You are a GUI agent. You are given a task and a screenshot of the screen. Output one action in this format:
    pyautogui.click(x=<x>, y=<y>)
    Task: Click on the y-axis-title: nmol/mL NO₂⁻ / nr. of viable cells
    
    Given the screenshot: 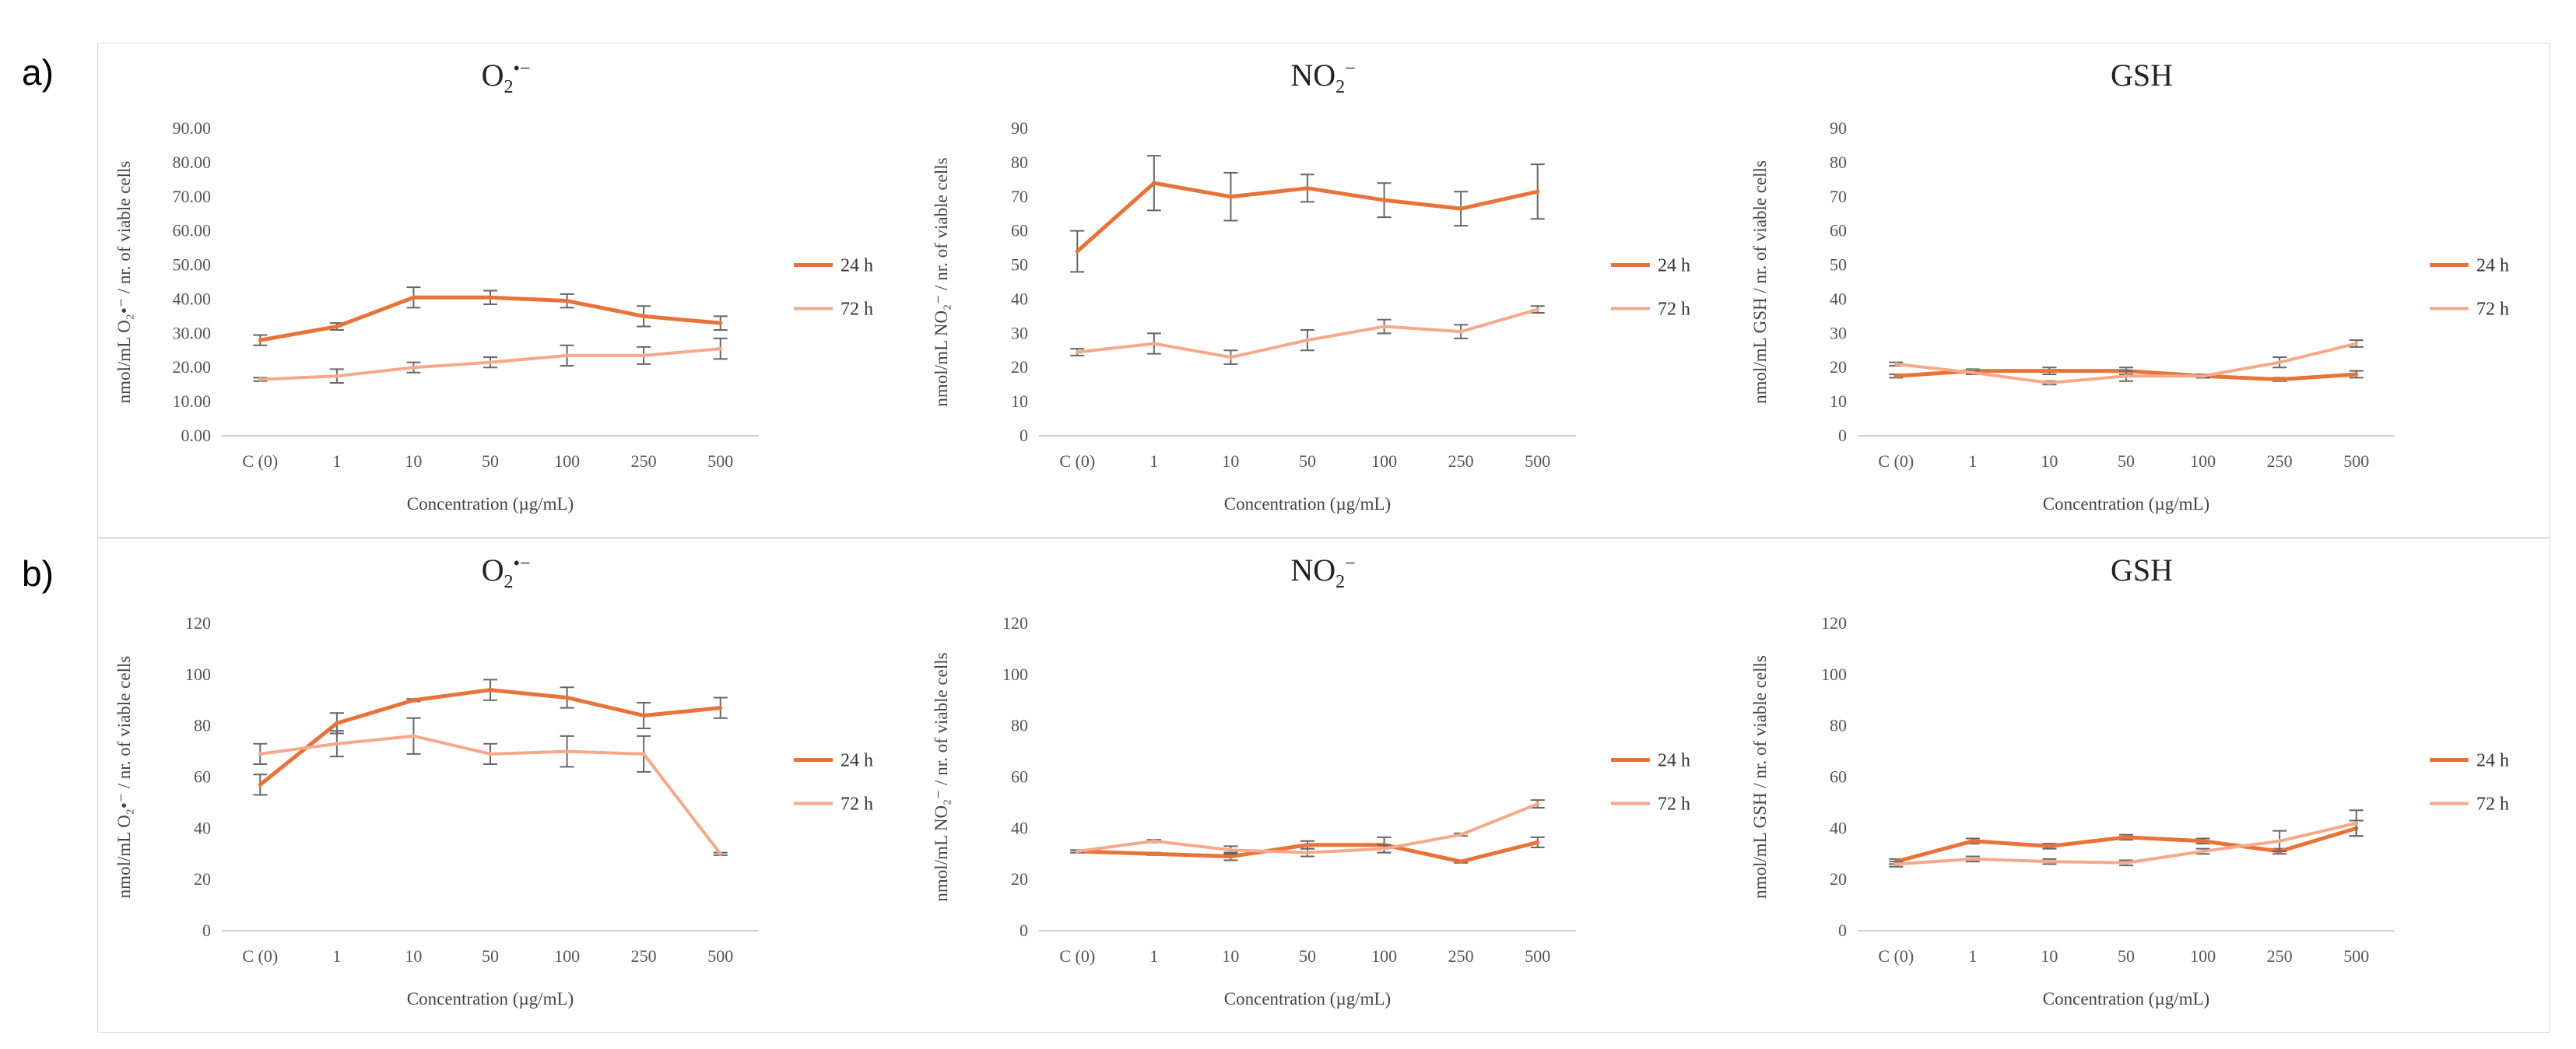 What is the action you would take?
    pyautogui.click(x=942, y=776)
    